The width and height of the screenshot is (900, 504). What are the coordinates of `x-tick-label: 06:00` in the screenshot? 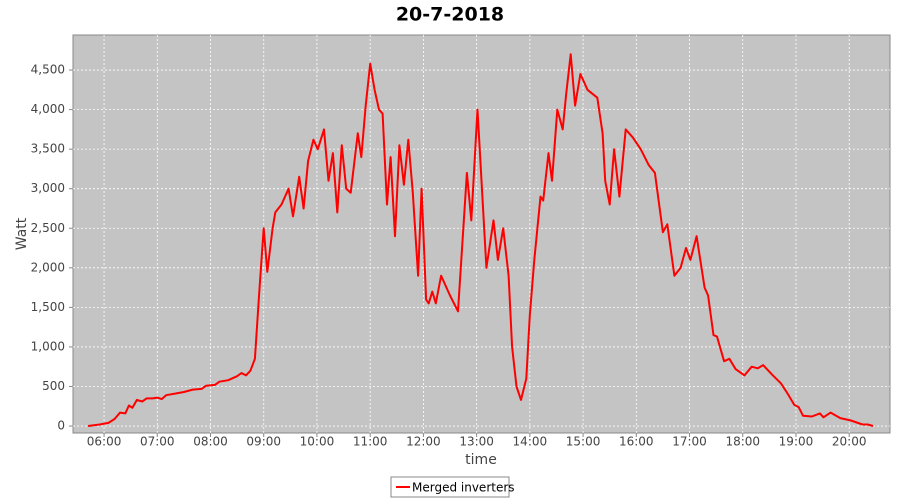 It's located at (104, 442).